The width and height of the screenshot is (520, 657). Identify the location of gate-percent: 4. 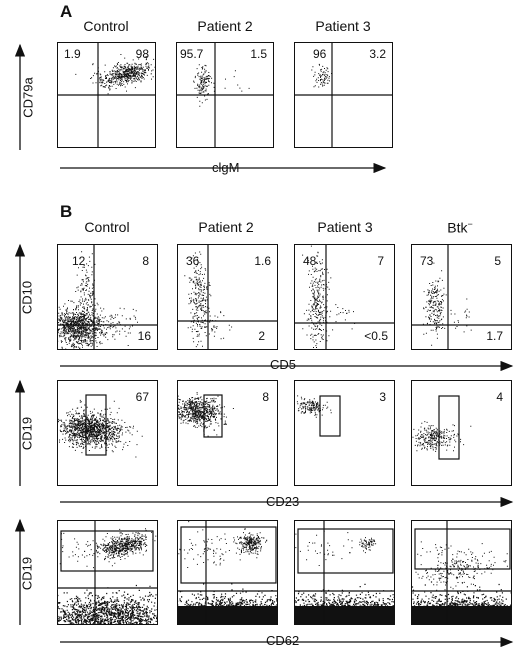
(499, 397).